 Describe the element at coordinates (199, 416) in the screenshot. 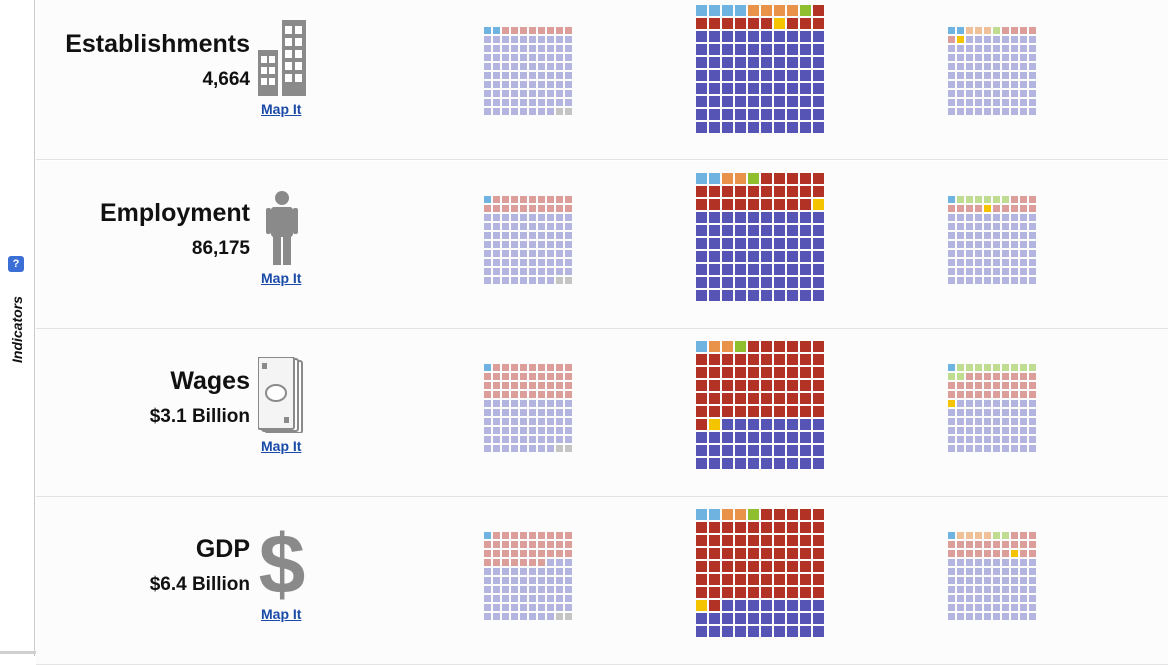

I see `indicator-value: $3.1 Billion` at that location.